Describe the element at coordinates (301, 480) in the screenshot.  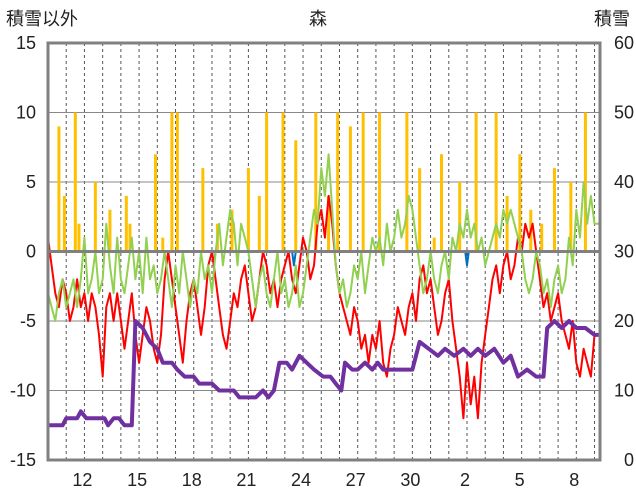
I see `x-tick-label: 24` at that location.